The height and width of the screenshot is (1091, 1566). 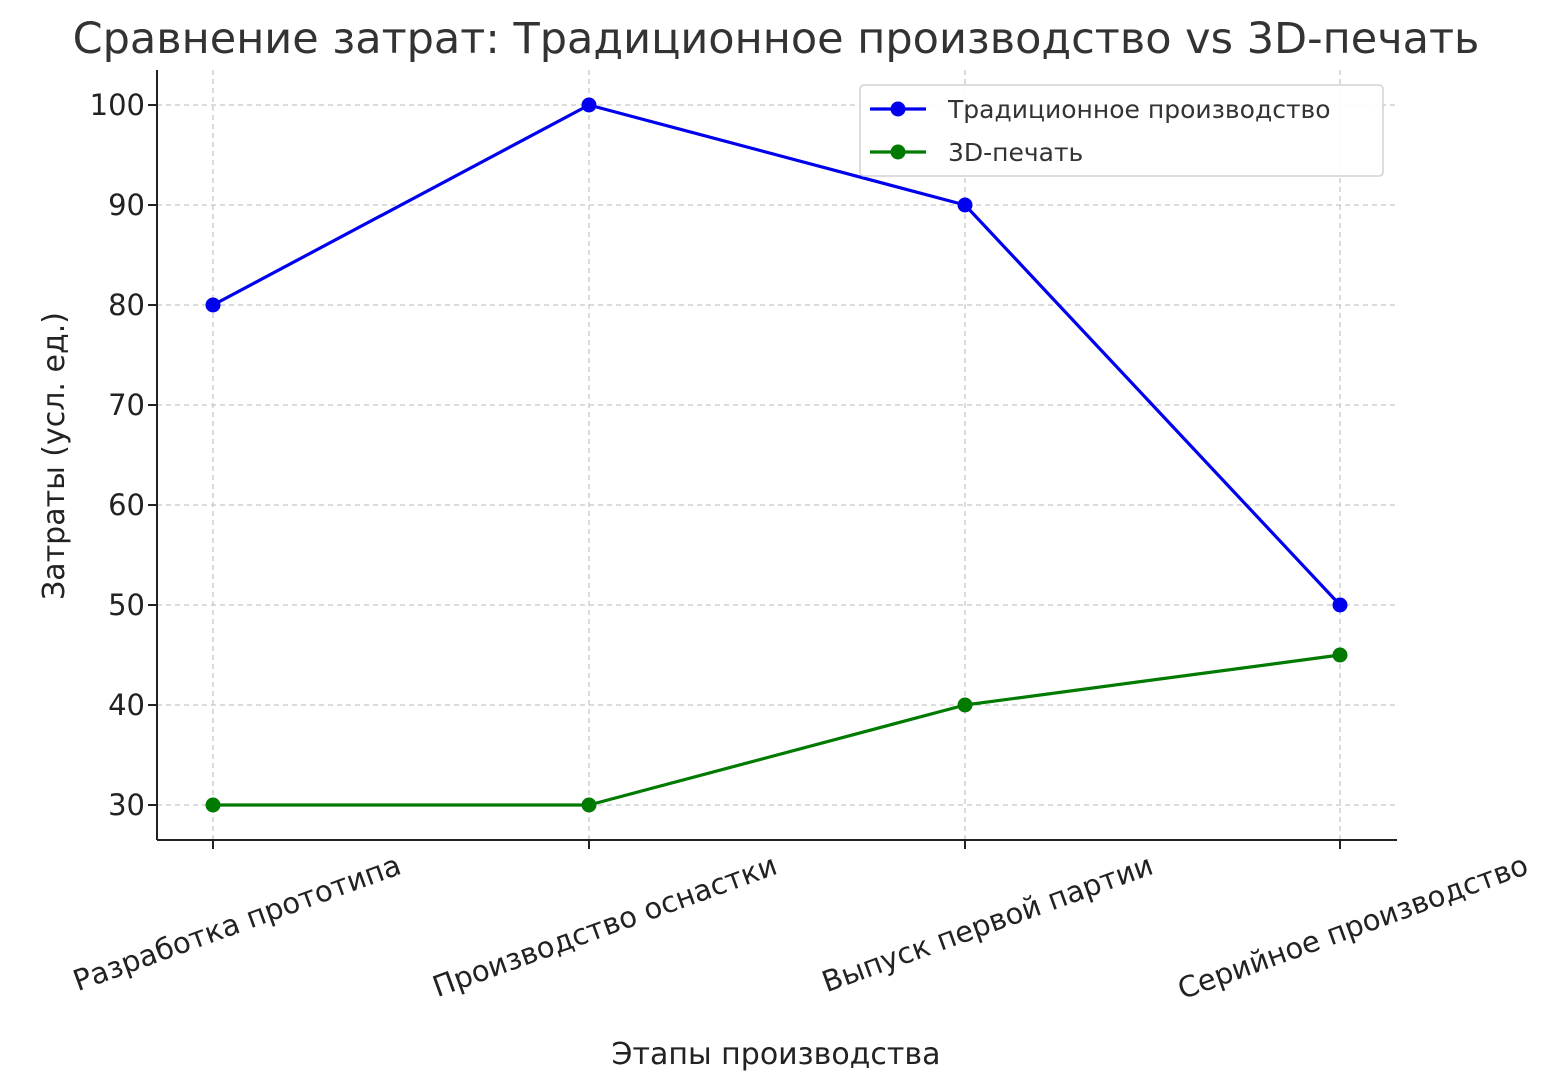 I want to click on y-tick-label: 30, so click(x=126, y=805).